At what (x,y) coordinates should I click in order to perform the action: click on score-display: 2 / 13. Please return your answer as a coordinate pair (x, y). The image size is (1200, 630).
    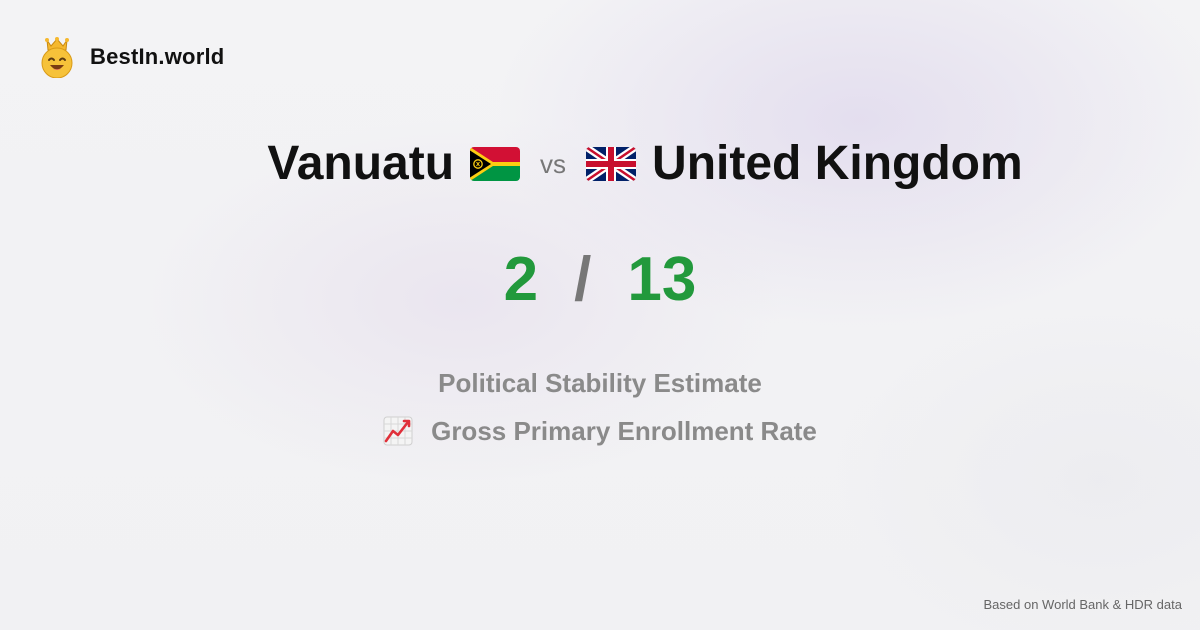
    Looking at the image, I should click on (600, 280).